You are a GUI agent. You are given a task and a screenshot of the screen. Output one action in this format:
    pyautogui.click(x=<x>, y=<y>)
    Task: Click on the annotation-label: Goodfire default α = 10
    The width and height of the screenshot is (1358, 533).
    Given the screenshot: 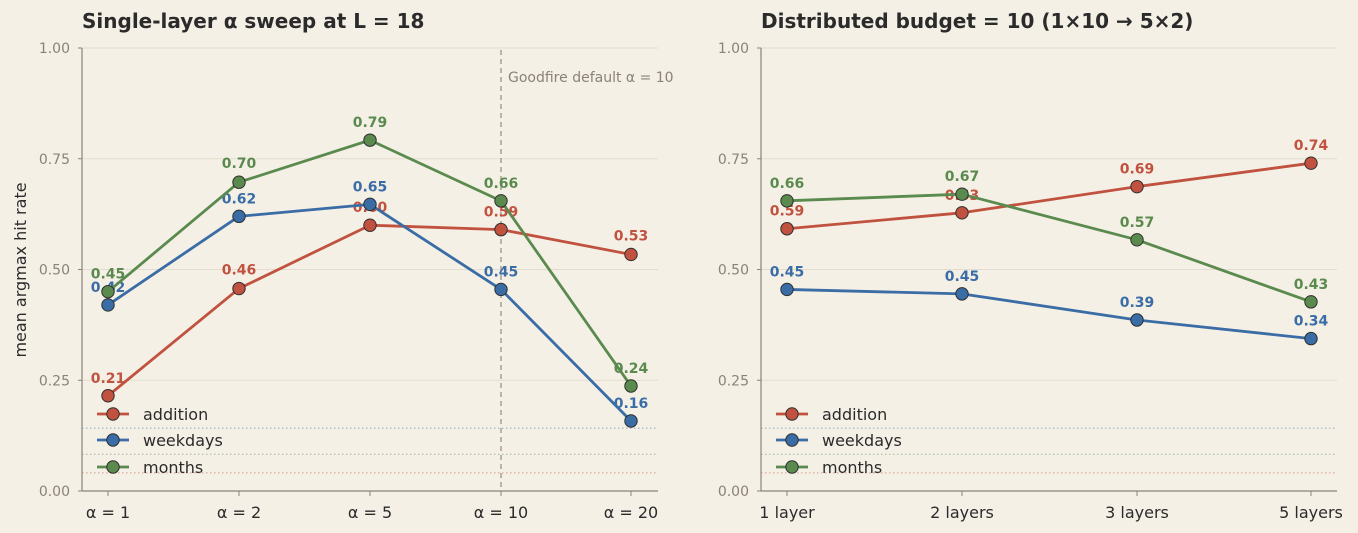 What is the action you would take?
    pyautogui.click(x=591, y=78)
    